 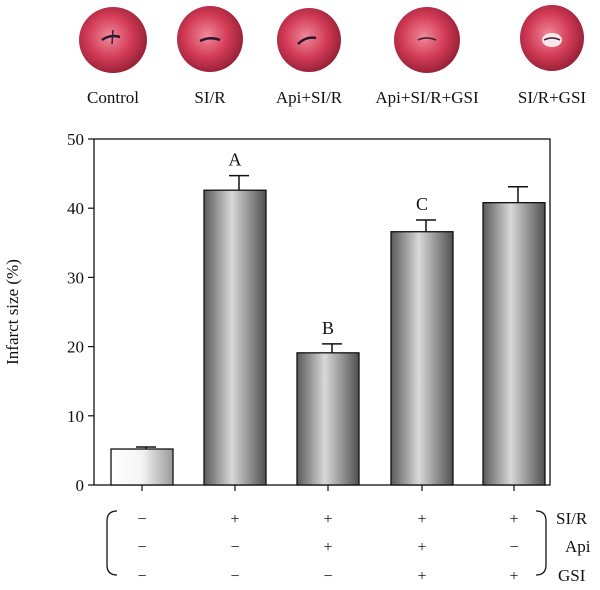 What do you see at coordinates (12, 312) in the screenshot?
I see `y-axis-label: Infarct size (%)` at bounding box center [12, 312].